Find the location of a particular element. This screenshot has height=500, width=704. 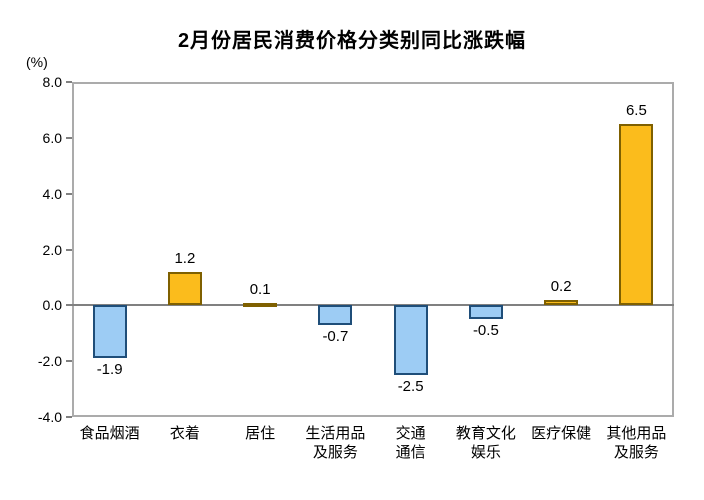

x-axis-category-label: 衣着 is located at coordinates (184, 433).